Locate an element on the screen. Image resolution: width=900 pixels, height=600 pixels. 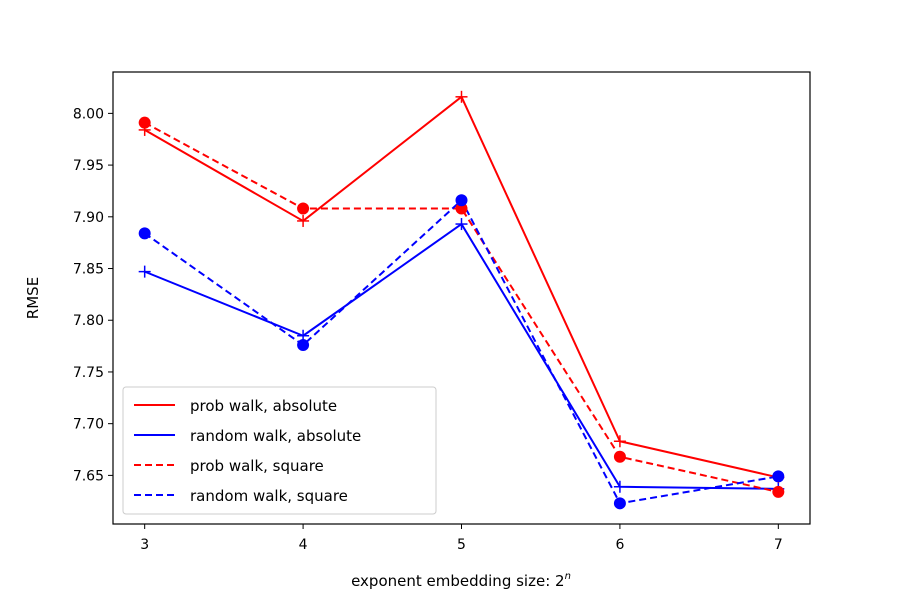
x-tick-label: 4 is located at coordinates (303, 545).